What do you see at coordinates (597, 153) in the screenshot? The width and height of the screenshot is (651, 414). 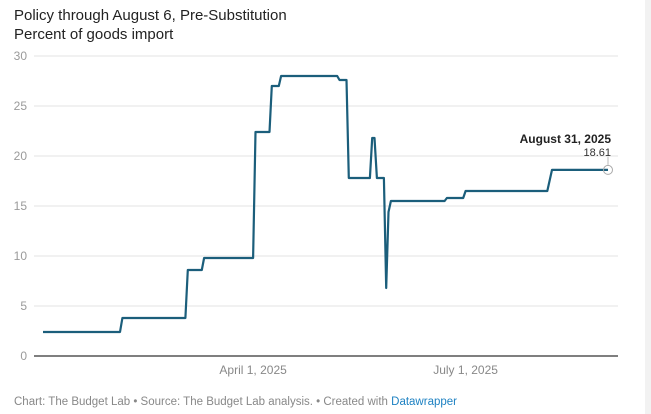 I see `annotation-value: 18.61` at bounding box center [597, 153].